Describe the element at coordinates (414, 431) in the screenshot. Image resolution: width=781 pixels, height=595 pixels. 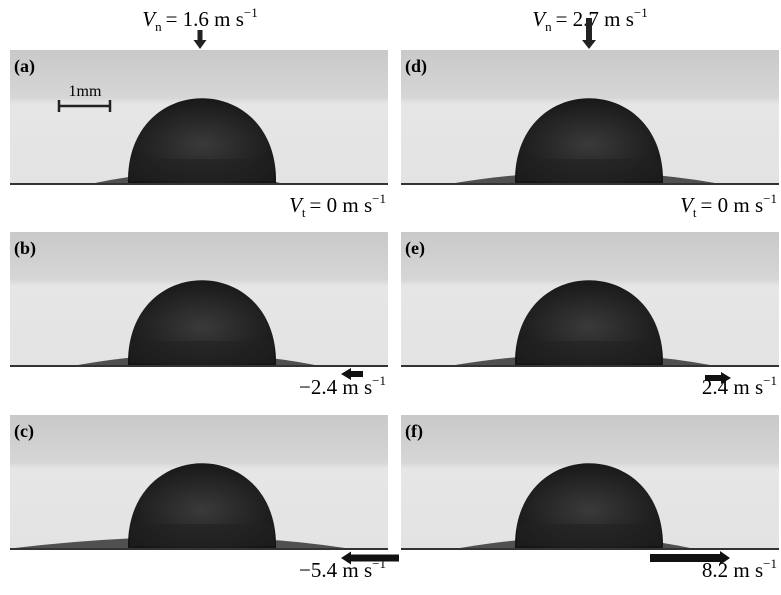
I see `panel-label: (f)` at that location.